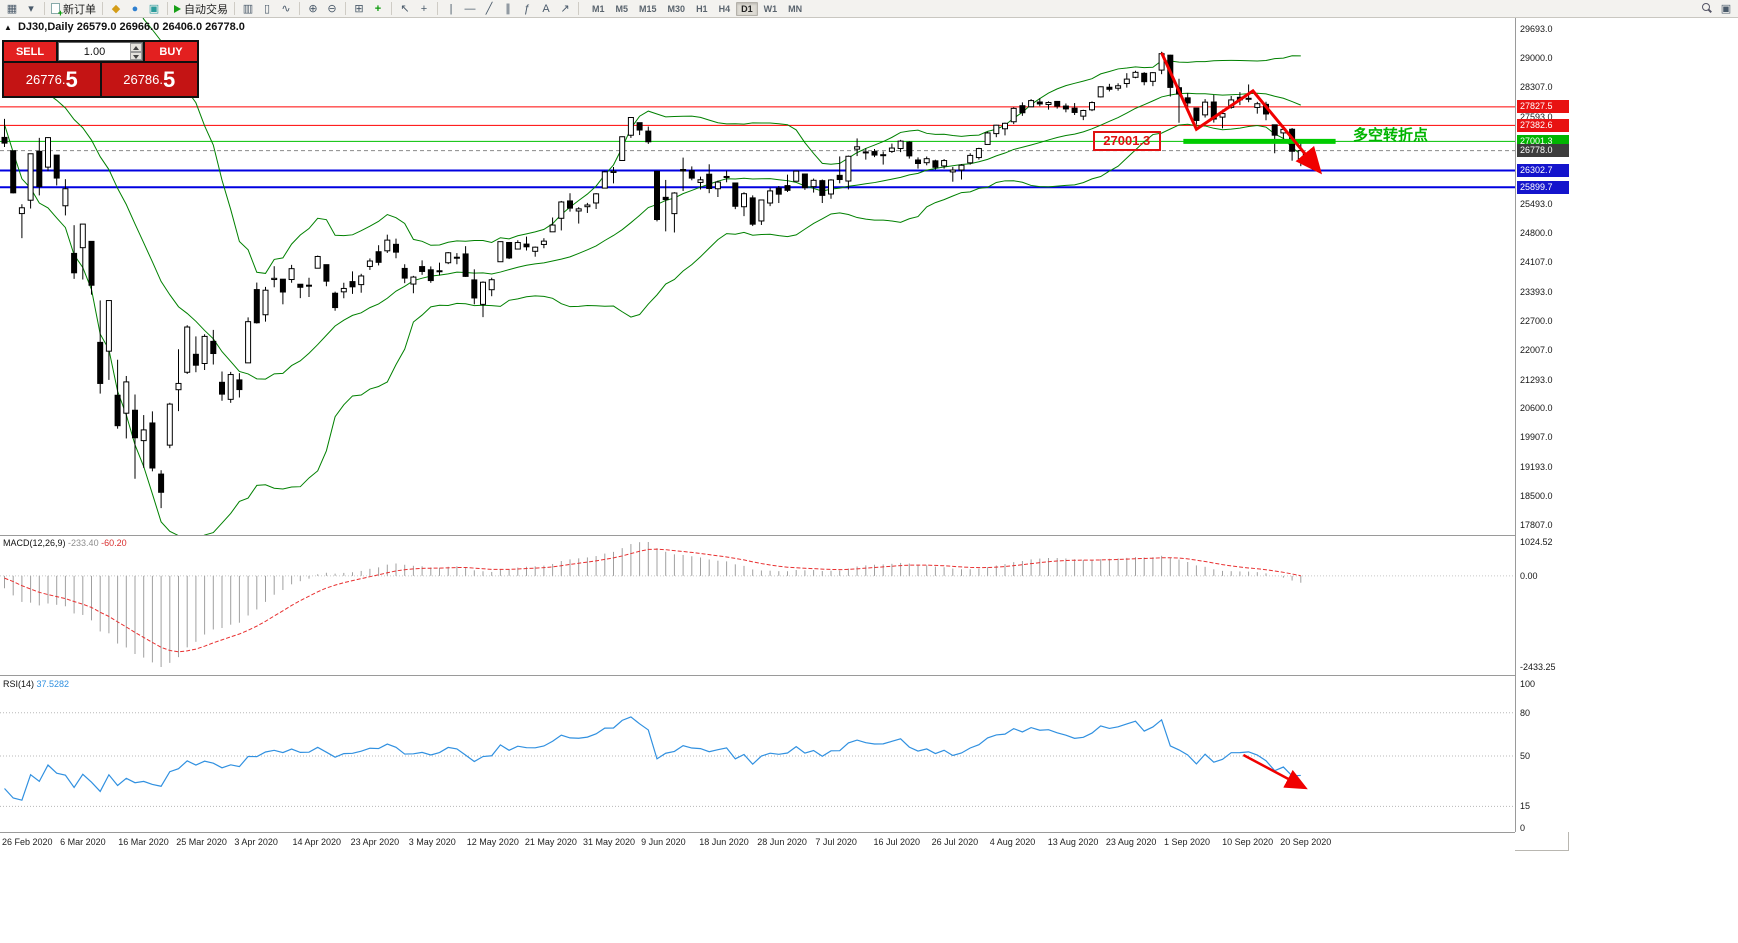 The image size is (1738, 943). I want to click on timeframe-h1: H1, so click(702, 8).